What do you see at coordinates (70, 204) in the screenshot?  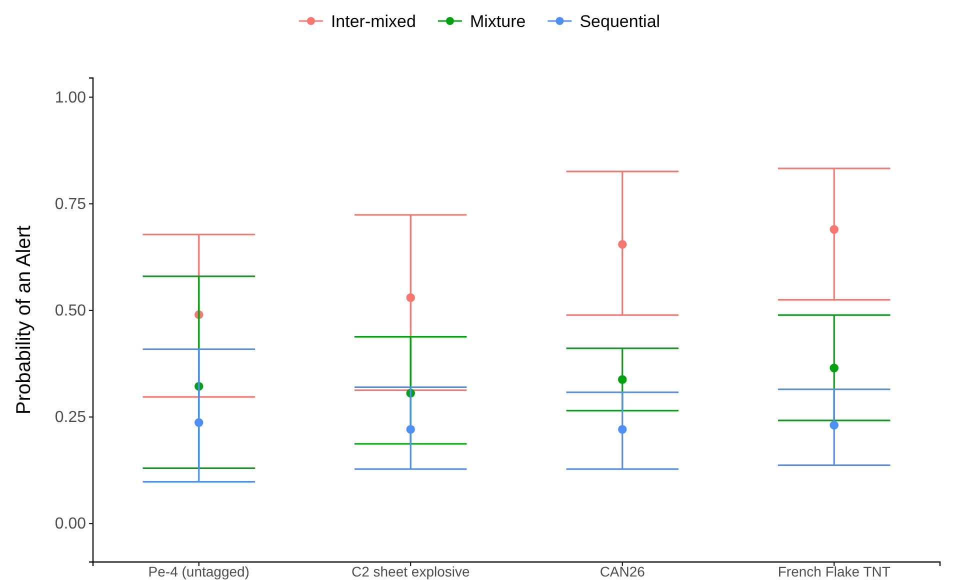 I see `y-tick-label: 0.75` at bounding box center [70, 204].